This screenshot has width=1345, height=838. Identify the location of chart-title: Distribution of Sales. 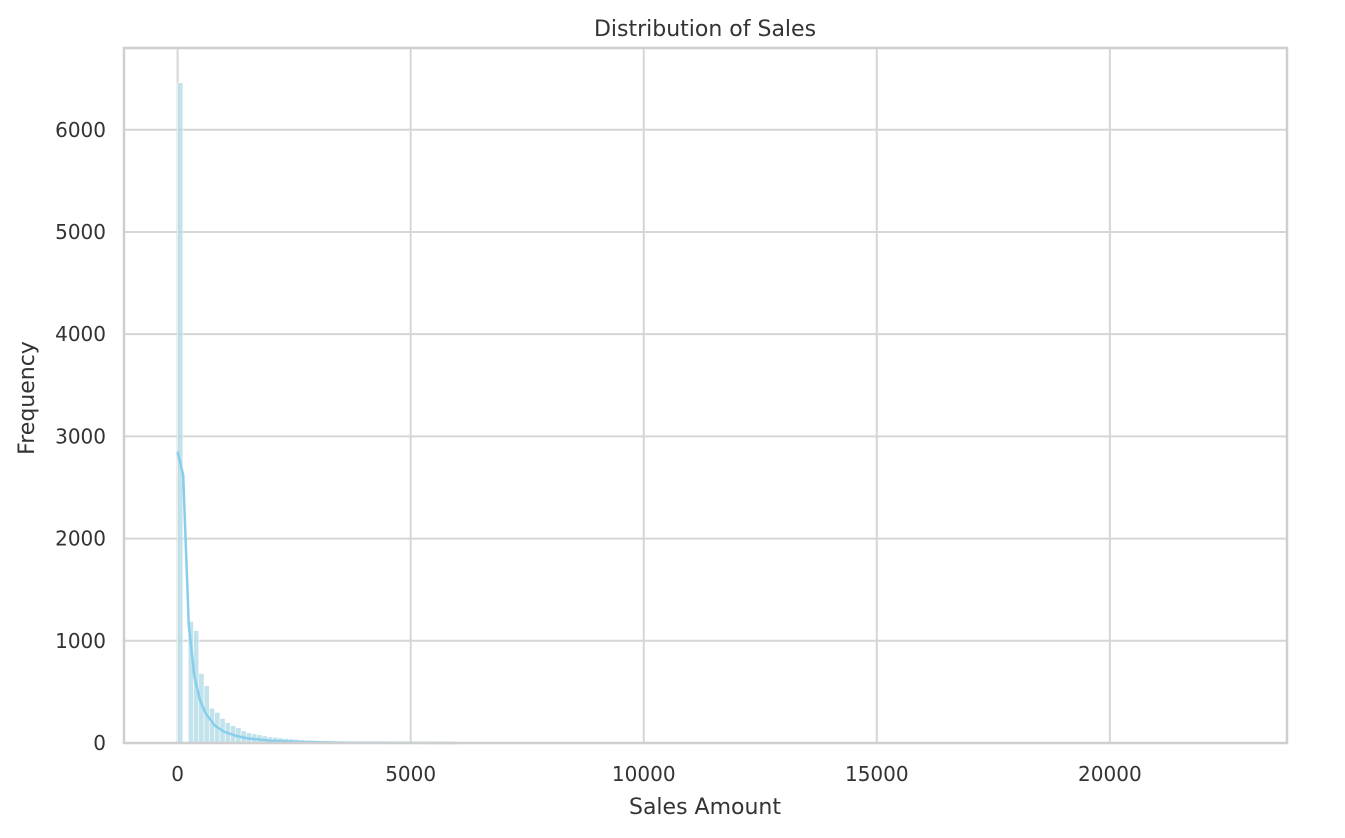
(705, 29).